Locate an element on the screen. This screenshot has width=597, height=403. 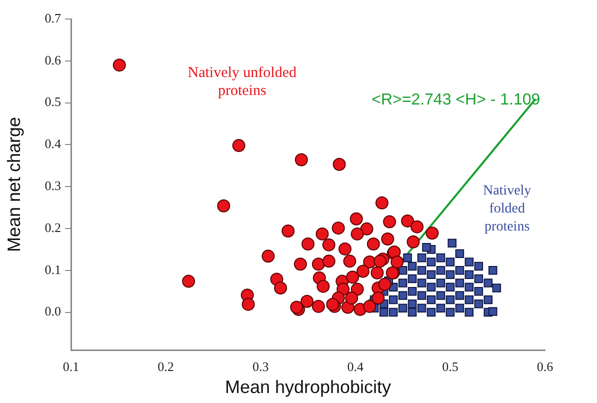
x-tick-label: 0.6 is located at coordinates (545, 366).